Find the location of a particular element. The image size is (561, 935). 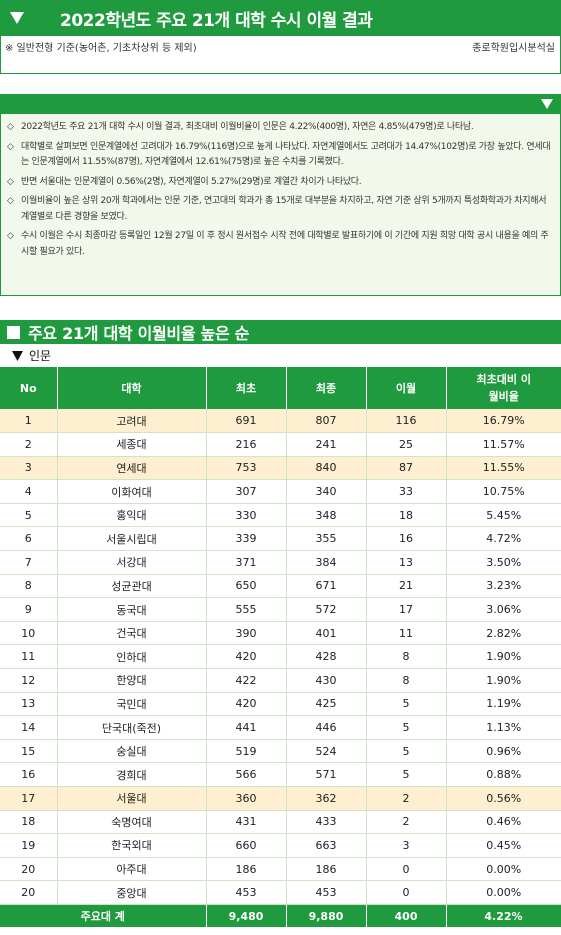

cell-university: 숭실대 is located at coordinates (132, 751).